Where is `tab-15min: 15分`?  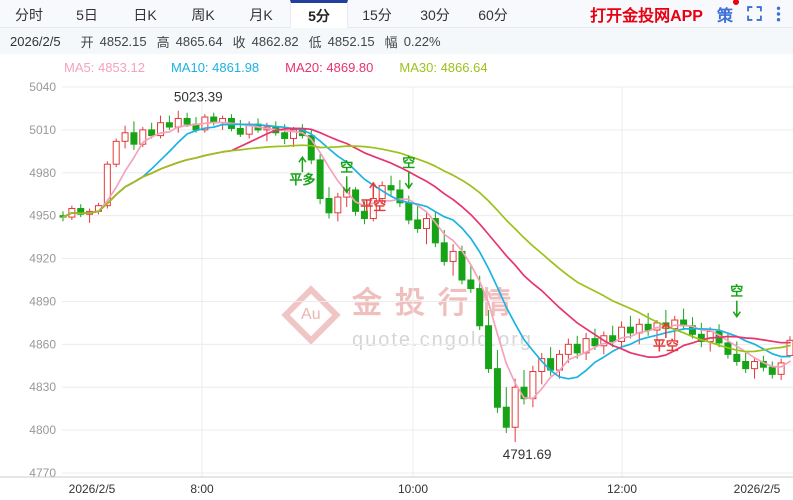 tab-15min: 15分 is located at coordinates (377, 15).